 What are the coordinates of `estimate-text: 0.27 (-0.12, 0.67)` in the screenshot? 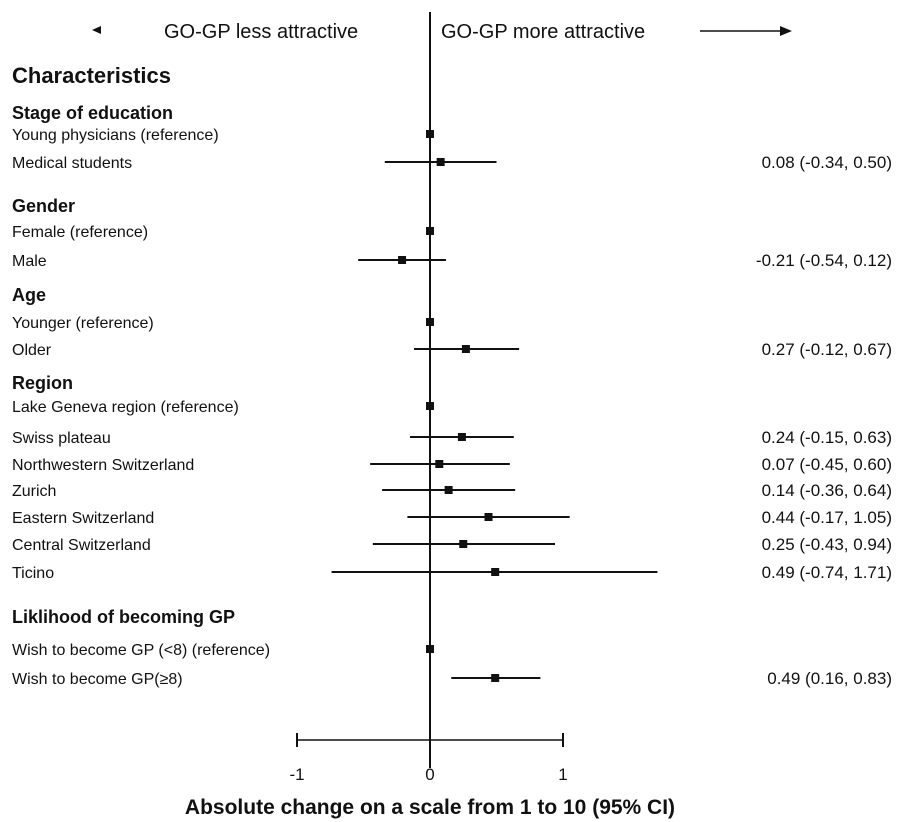 It's located at (827, 349).